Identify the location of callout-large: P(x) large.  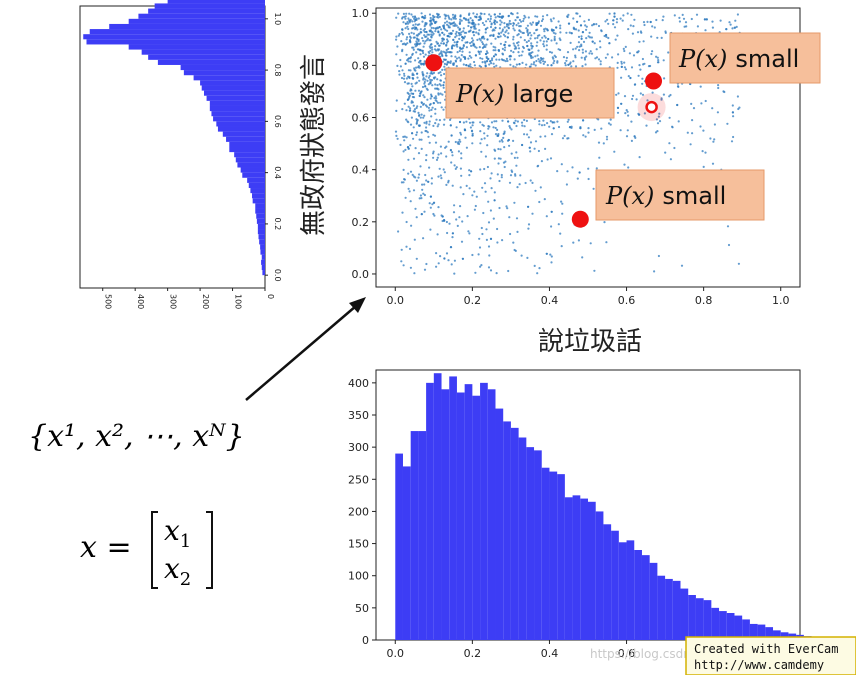
(530, 93).